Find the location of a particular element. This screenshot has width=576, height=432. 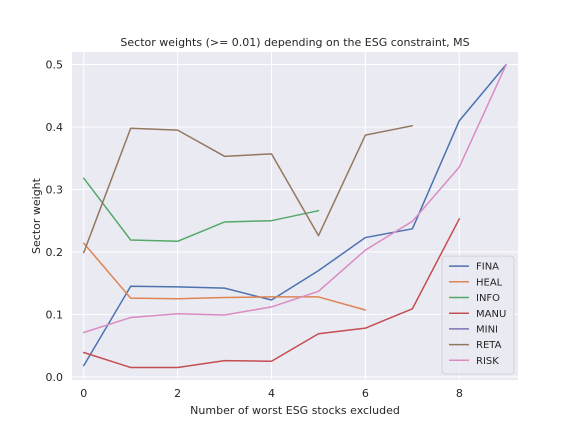

x-tick-label: 4 is located at coordinates (271, 393).